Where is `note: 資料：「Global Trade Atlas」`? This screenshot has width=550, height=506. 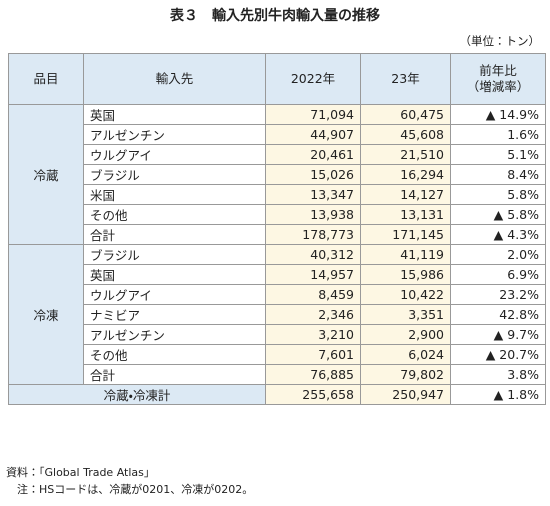
note: 資料：「Global Trade Atlas」 is located at coordinates (80, 472).